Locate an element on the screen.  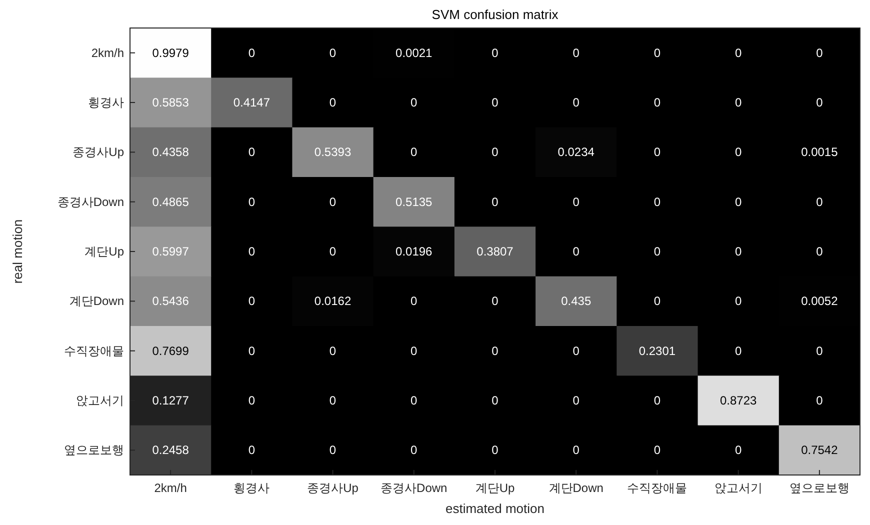
data-label: 0.2301 is located at coordinates (657, 351).